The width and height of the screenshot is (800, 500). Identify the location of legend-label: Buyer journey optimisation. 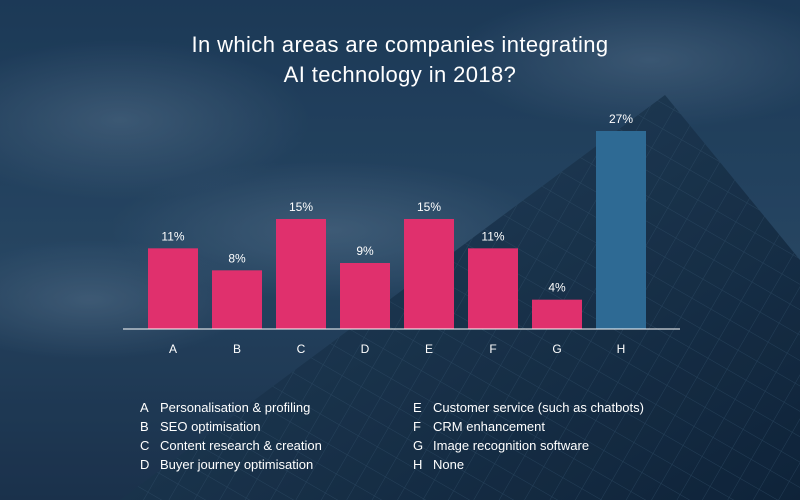
(237, 464).